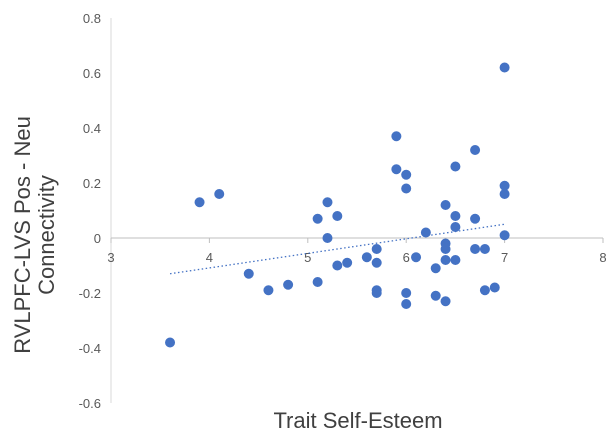 The width and height of the screenshot is (608, 435). I want to click on trendline, so click(337, 249).